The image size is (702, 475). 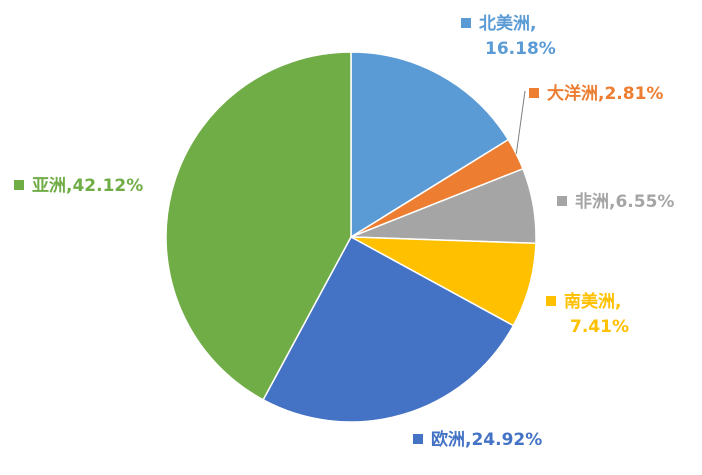 What do you see at coordinates (430, 145) in the screenshot?
I see `pie-slice-north-america` at bounding box center [430, 145].